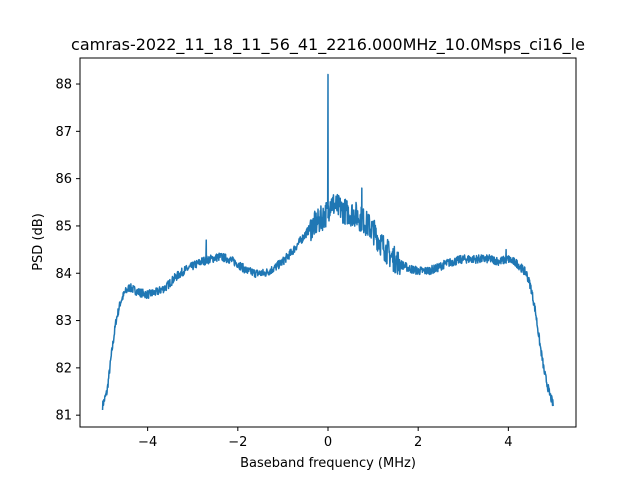 This screenshot has height=480, width=640. I want to click on y-axis: 81 82 83 84 85 86 87 88, so click(67, 251).